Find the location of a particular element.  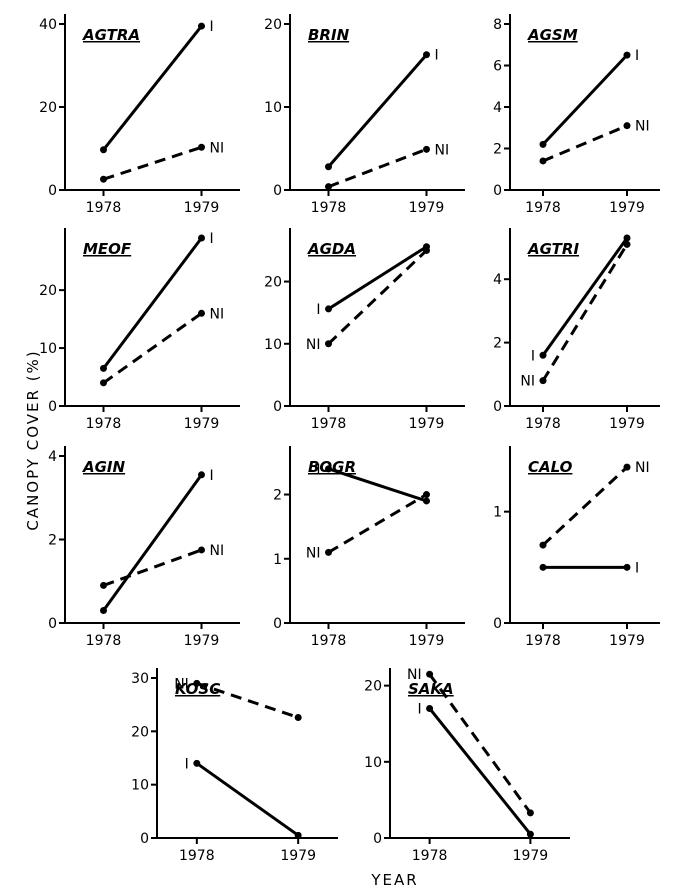

panel-title: AGTRA is located at coordinates (111, 35).